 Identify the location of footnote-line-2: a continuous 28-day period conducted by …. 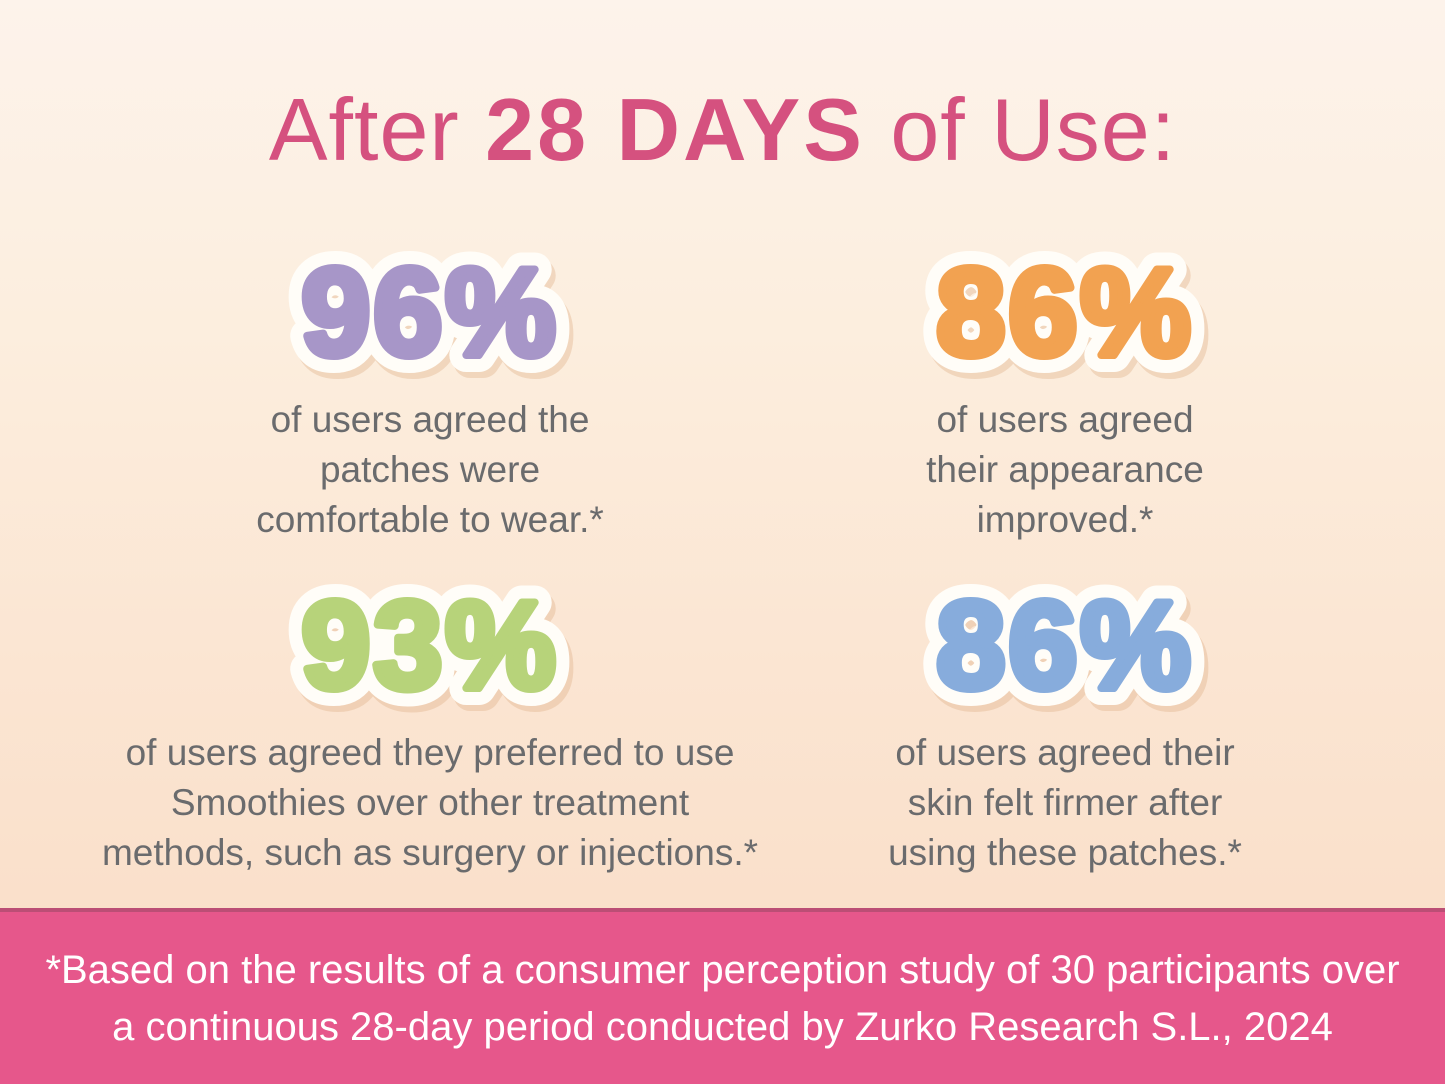
(722, 1027).